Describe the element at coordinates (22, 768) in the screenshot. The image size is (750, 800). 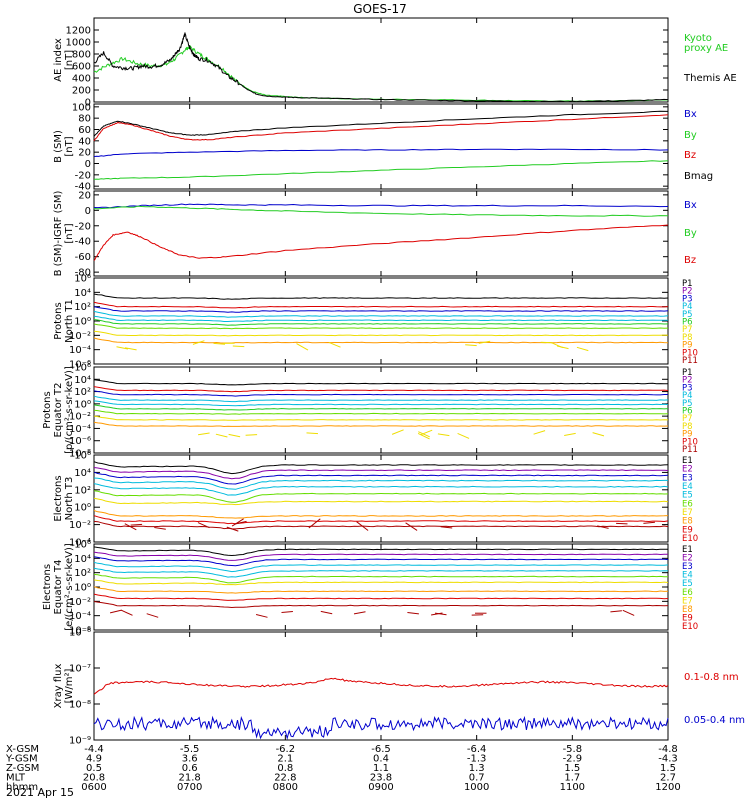
I see `orbit-row-label: Z-GSM` at that location.